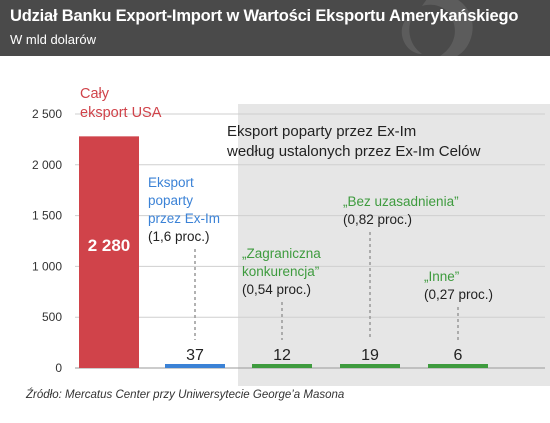 This screenshot has height=423, width=550. What do you see at coordinates (170, 200) in the screenshot?
I see `bar-label-1: poparty` at bounding box center [170, 200].